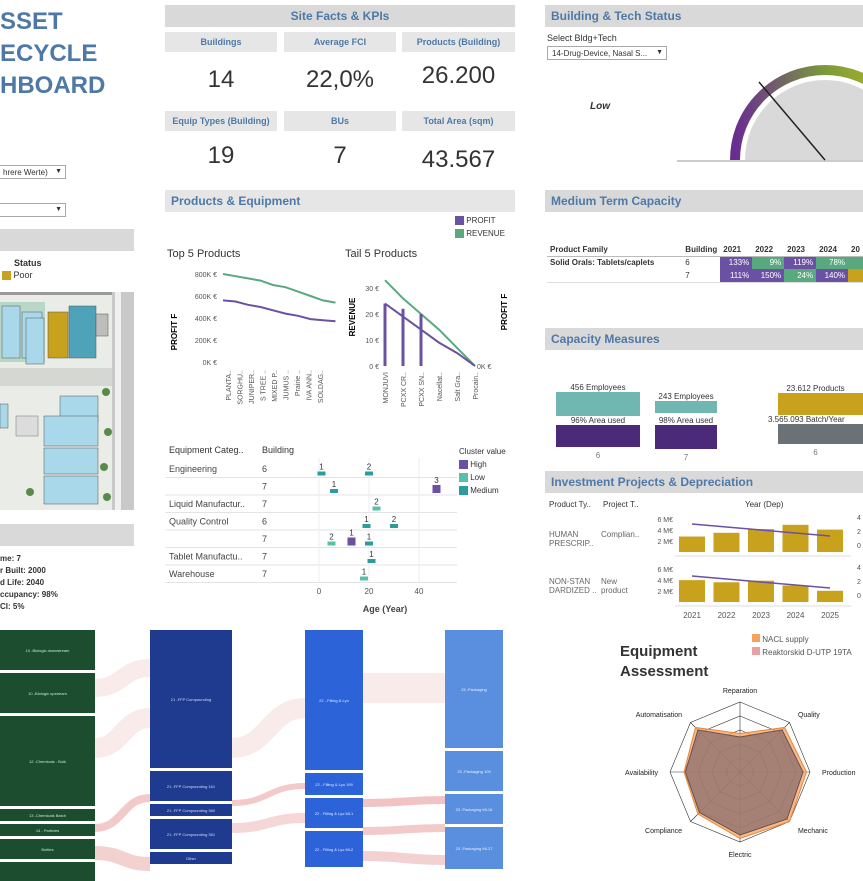  I want to click on gauge-status-label: Low, so click(600, 106).